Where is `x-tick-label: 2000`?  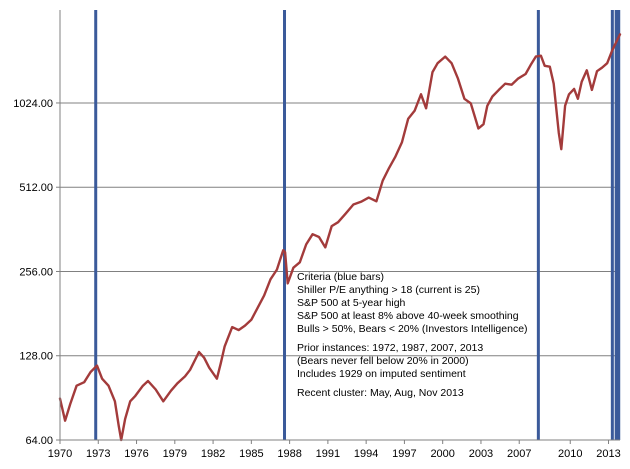
x-tick-label: 2000 is located at coordinates (442, 454).